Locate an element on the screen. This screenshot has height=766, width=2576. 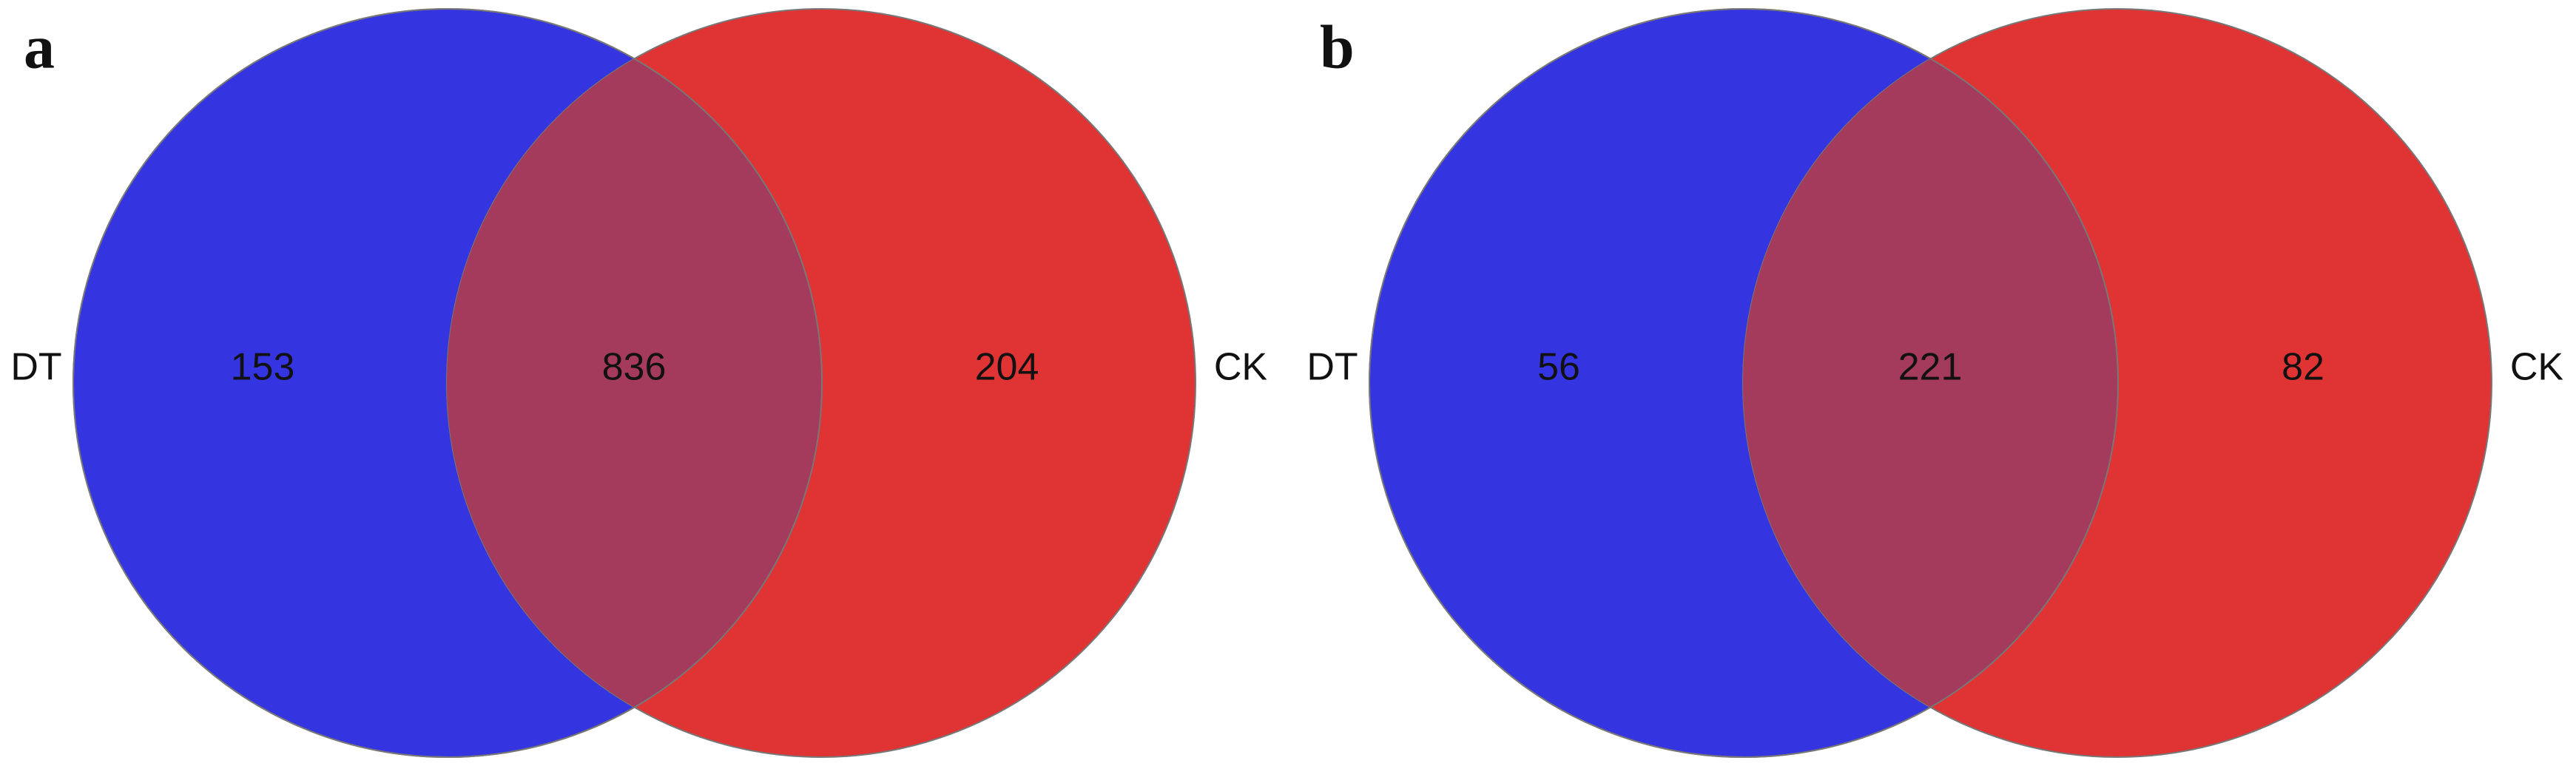
count-label: 836 is located at coordinates (634, 367).